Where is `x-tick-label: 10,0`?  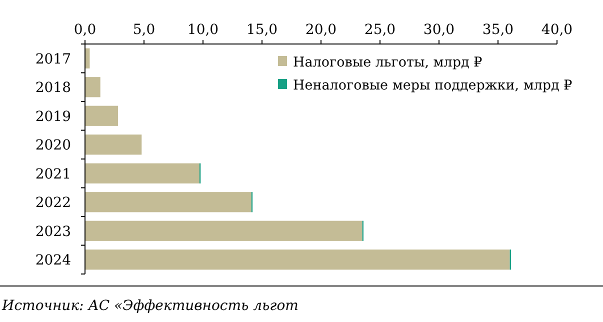
x-tick-label: 10,0 is located at coordinates (203, 30).